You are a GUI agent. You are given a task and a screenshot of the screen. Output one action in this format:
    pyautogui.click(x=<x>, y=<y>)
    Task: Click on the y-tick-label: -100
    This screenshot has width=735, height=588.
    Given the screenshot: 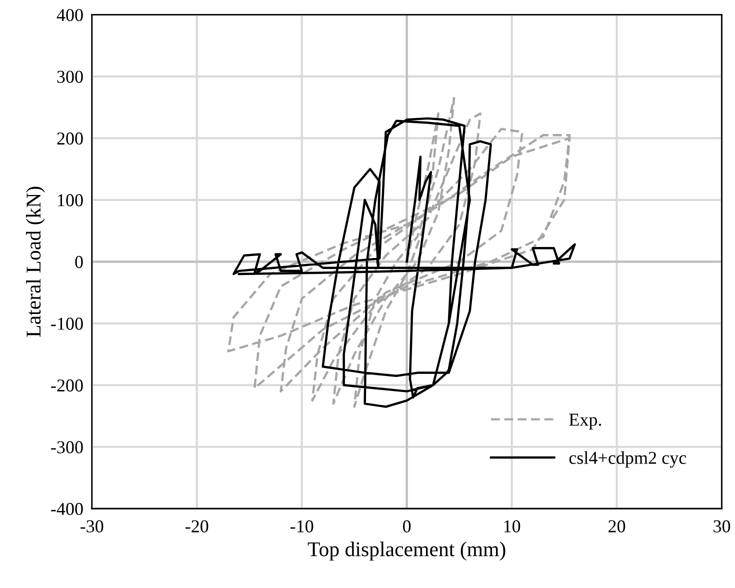 What is the action you would take?
    pyautogui.click(x=67, y=324)
    